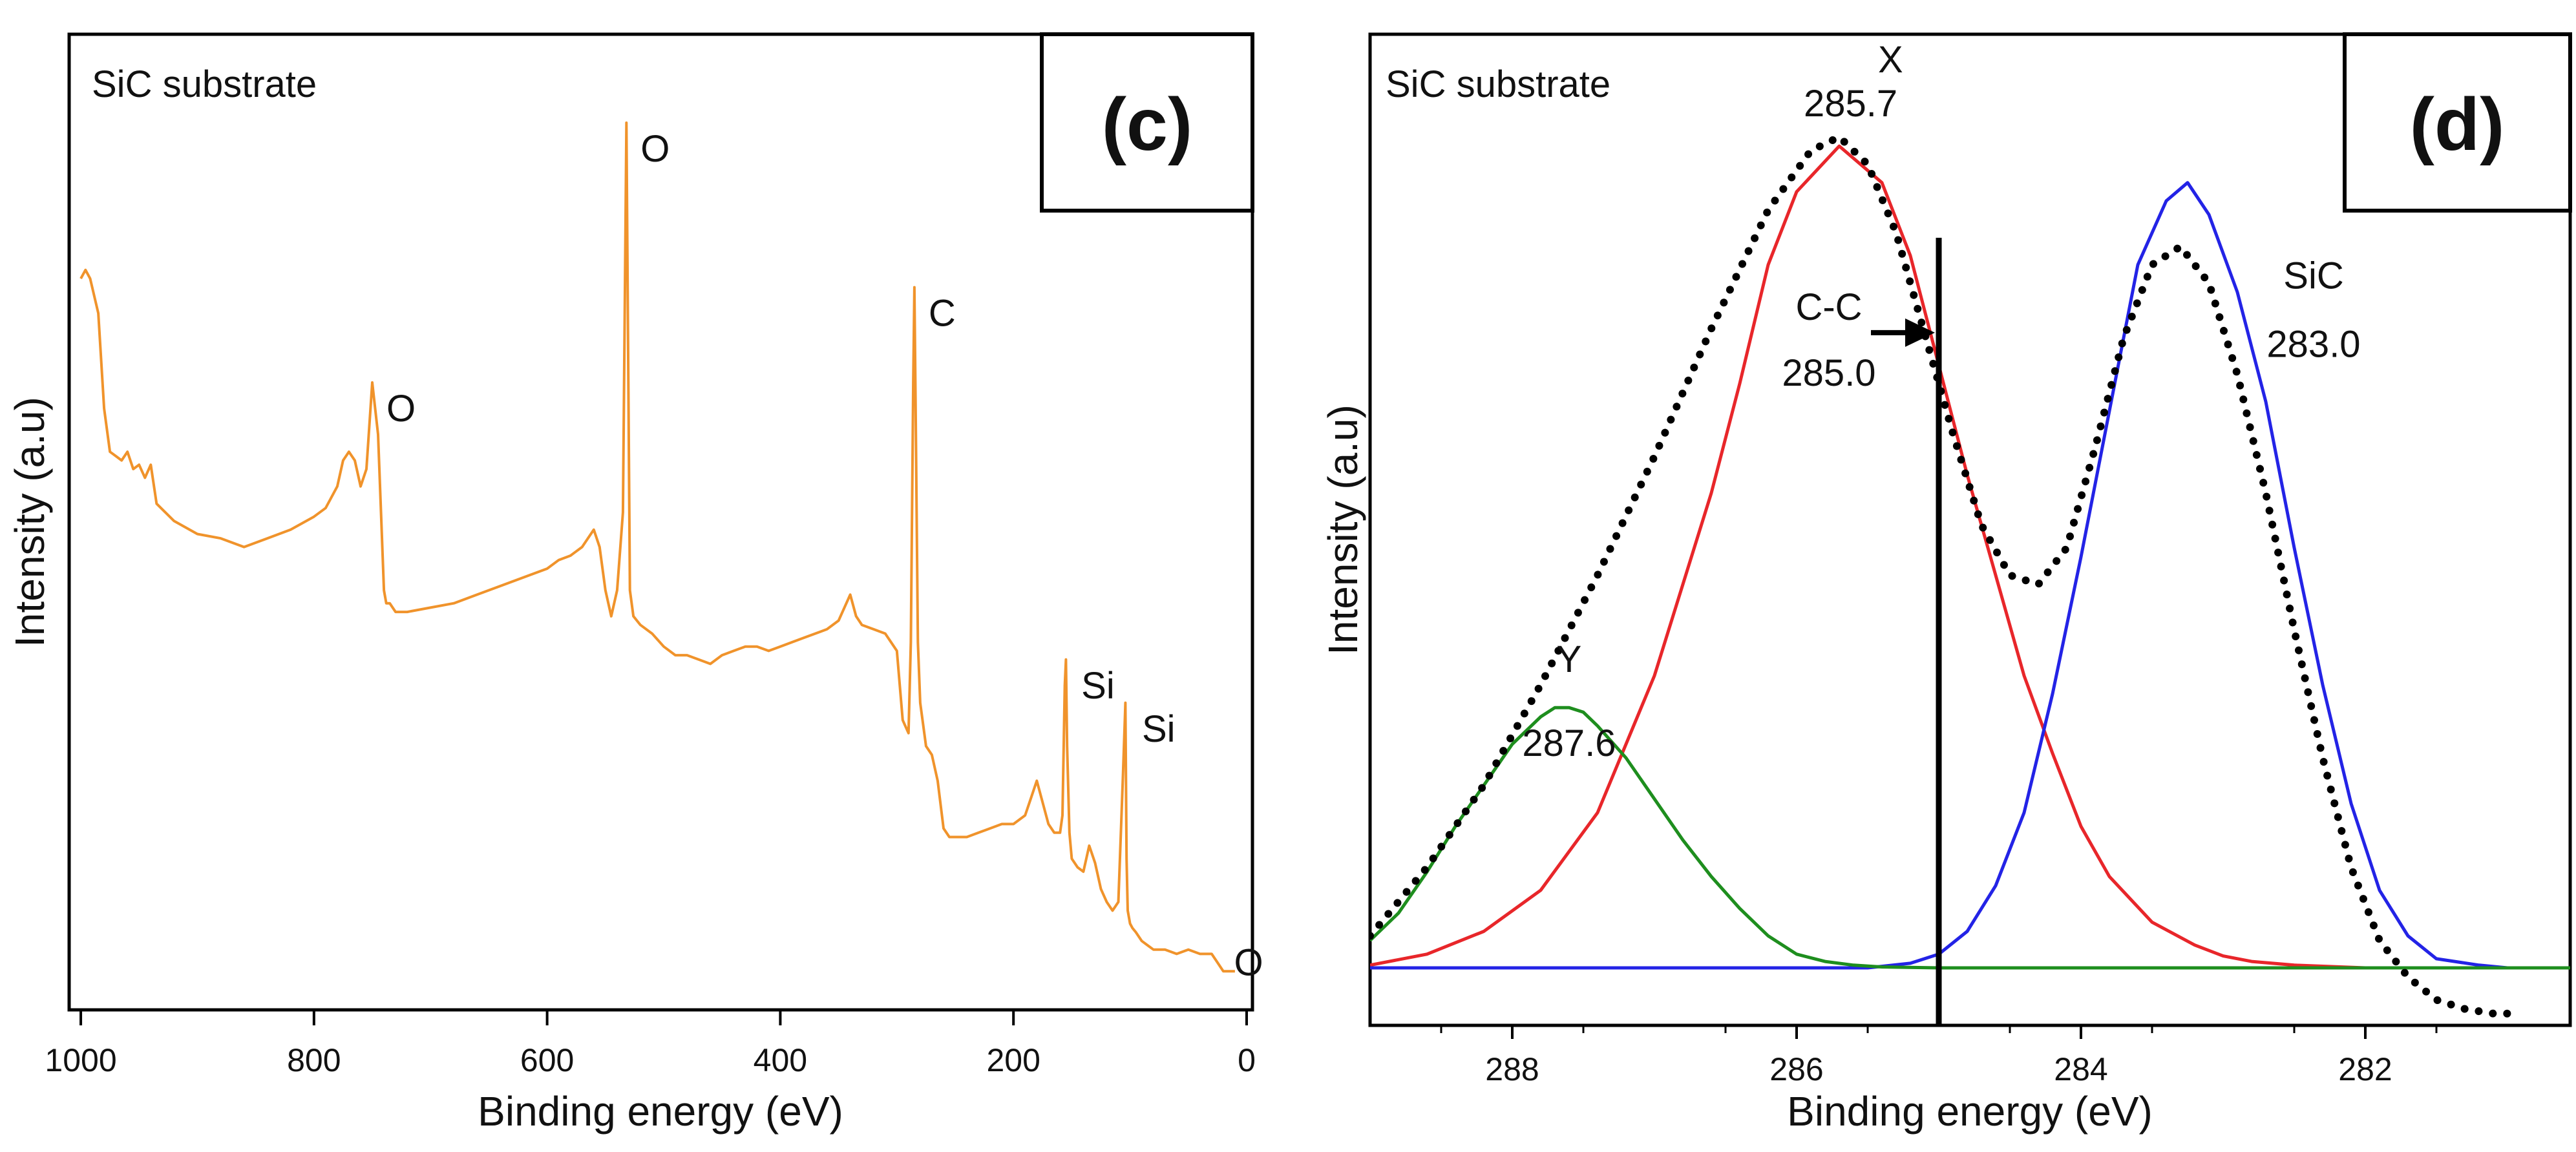 This screenshot has height=1152, width=2576. What do you see at coordinates (2080, 1069) in the screenshot?
I see `panel-d-x-tick-label: 284` at bounding box center [2080, 1069].